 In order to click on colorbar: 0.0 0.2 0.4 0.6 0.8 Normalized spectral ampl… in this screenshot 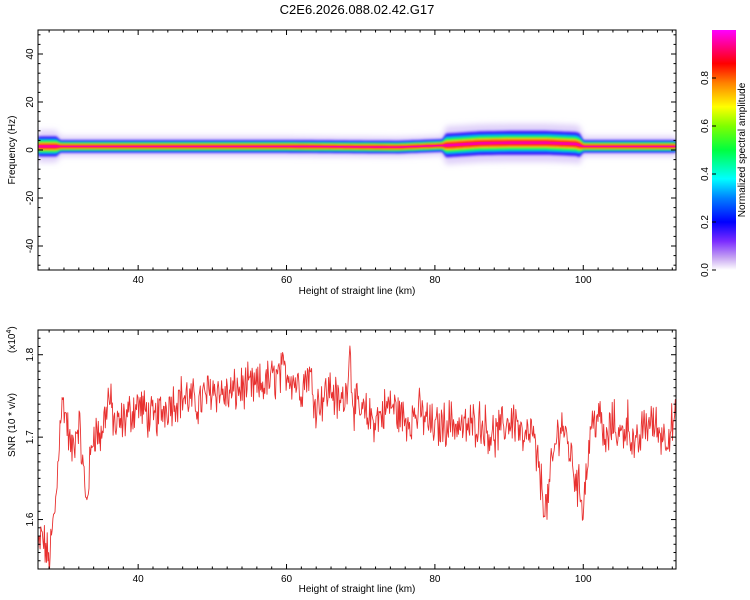, I will do `click(724, 153)`.